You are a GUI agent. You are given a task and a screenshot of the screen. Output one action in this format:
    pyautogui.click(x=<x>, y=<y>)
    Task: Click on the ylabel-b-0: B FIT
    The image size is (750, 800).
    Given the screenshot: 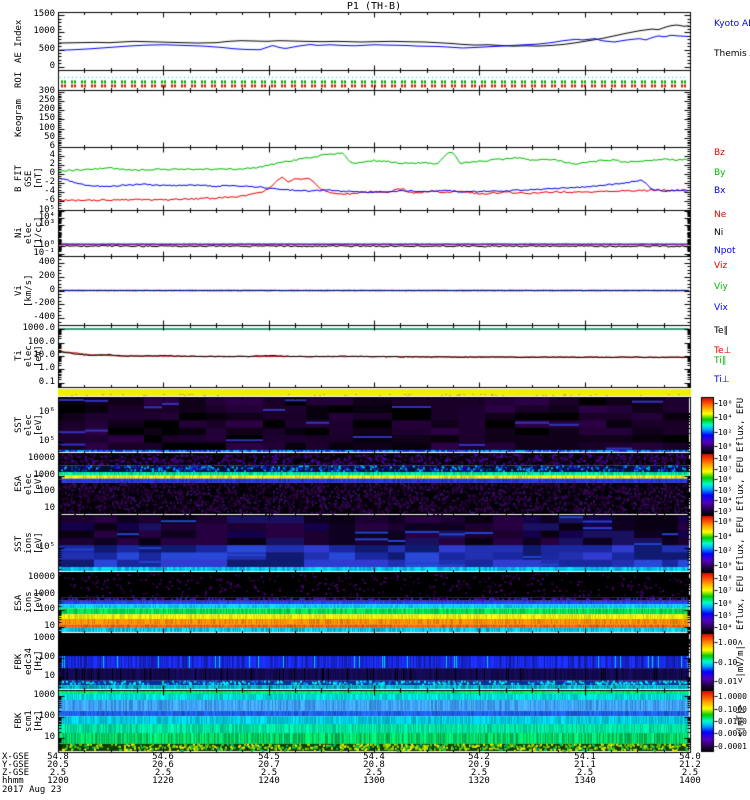 What is the action you would take?
    pyautogui.click(x=19, y=178)
    